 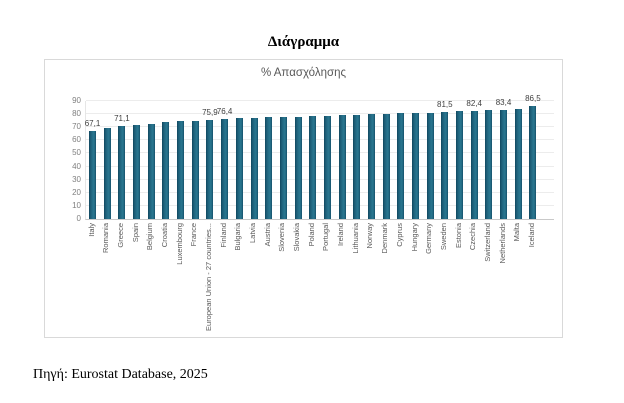 What do you see at coordinates (76, 153) in the screenshot?
I see `y-tick-label: 50` at bounding box center [76, 153].